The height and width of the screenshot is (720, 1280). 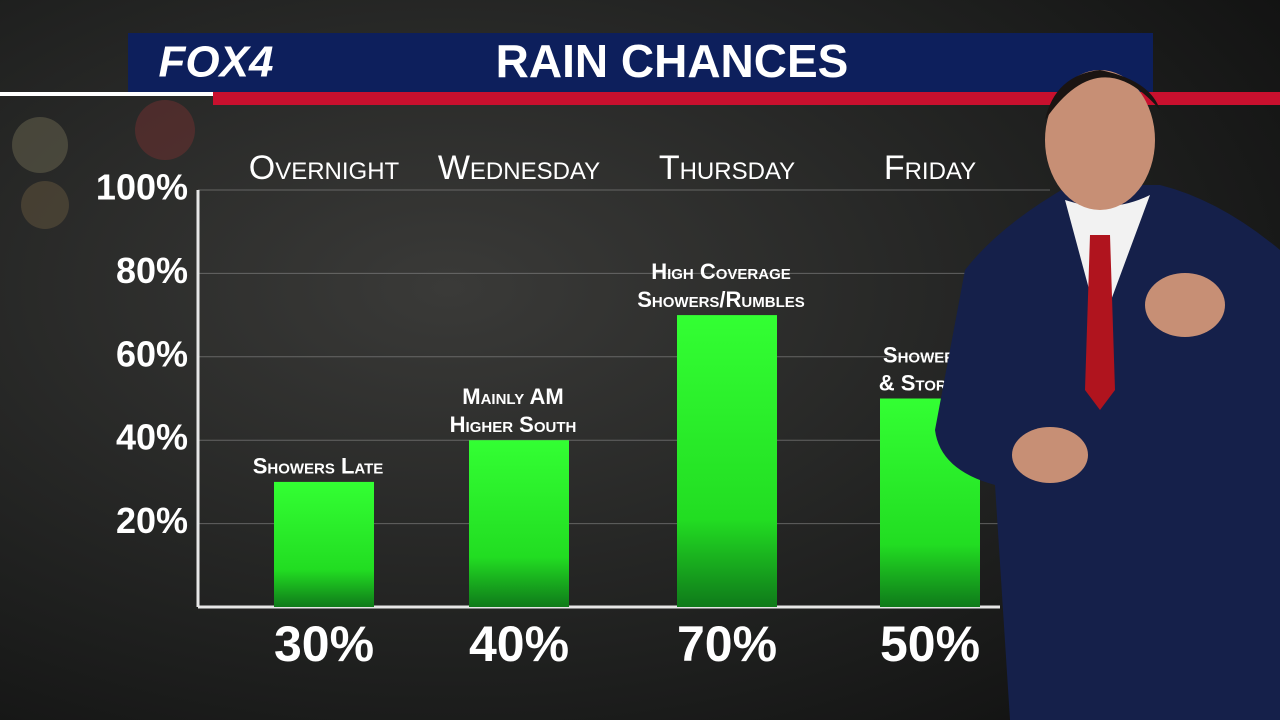 What do you see at coordinates (152, 520) in the screenshot?
I see `y-tick-label: 20%` at bounding box center [152, 520].